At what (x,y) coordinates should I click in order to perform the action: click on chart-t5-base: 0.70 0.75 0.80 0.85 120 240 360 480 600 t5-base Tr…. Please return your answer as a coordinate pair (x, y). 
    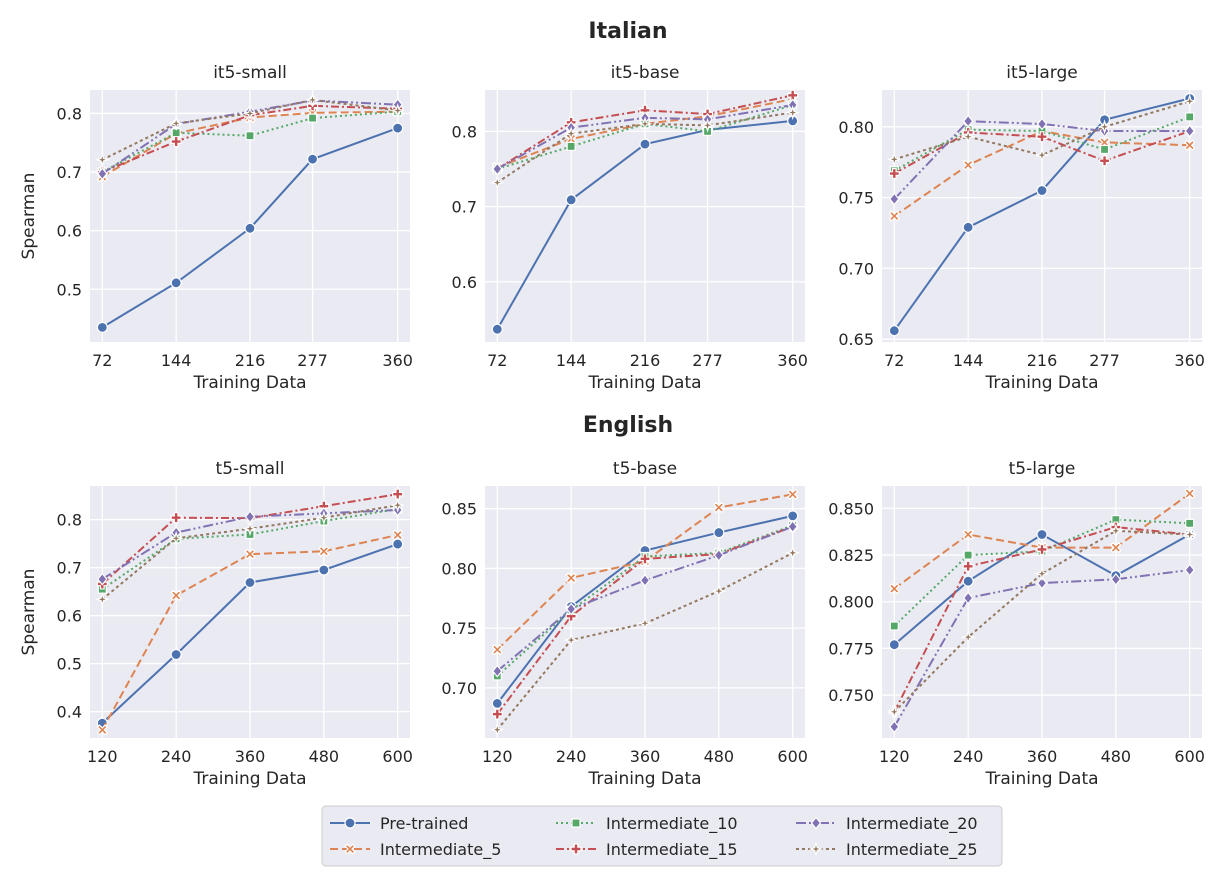
    Looking at the image, I should click on (624, 624).